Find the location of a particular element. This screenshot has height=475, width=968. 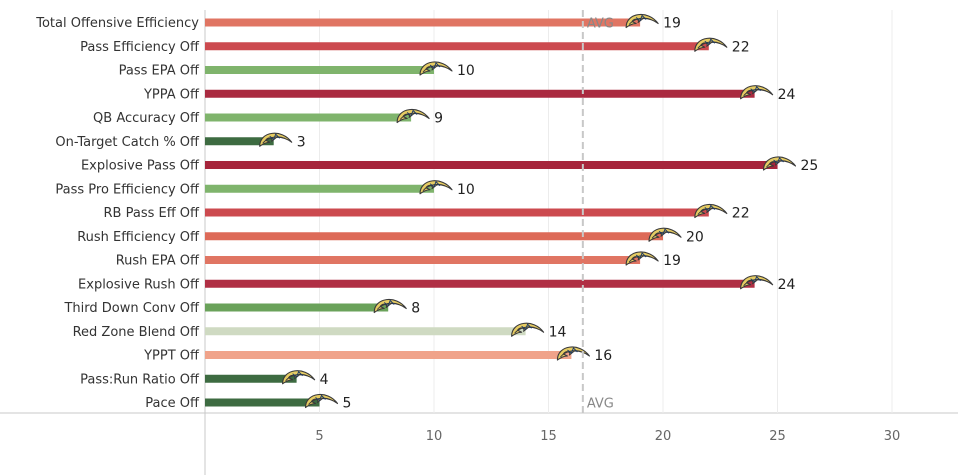

category-label-10: Rush EPA Off is located at coordinates (158, 261).